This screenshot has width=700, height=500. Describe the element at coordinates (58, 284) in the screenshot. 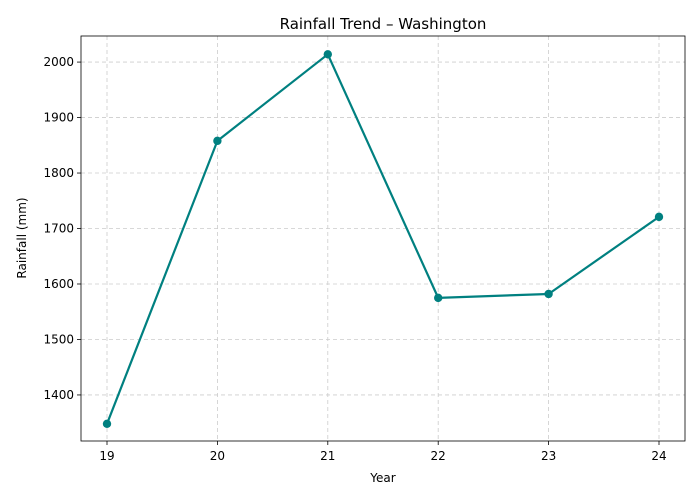

I see `y-tick-label: 1600` at that location.